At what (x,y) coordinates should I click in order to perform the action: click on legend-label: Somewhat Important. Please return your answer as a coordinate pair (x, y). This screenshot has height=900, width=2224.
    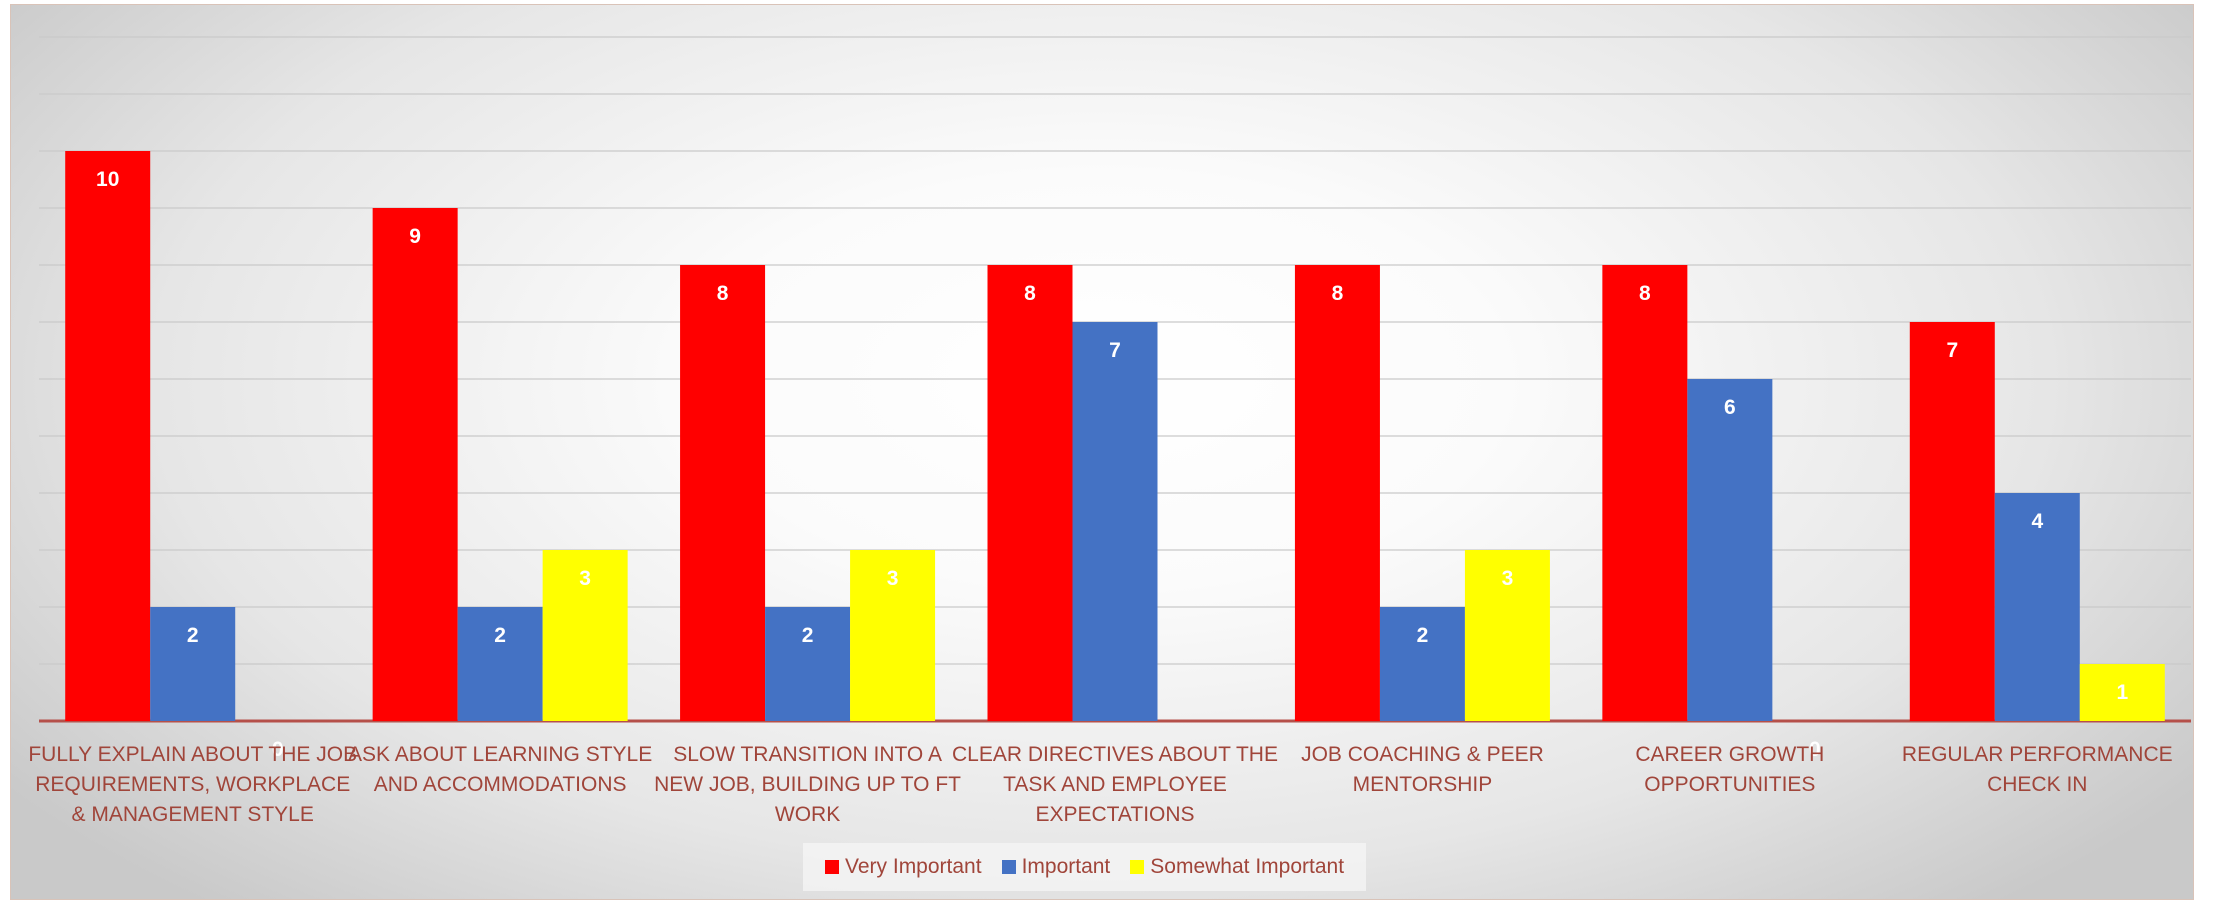
    Looking at the image, I should click on (1247, 866).